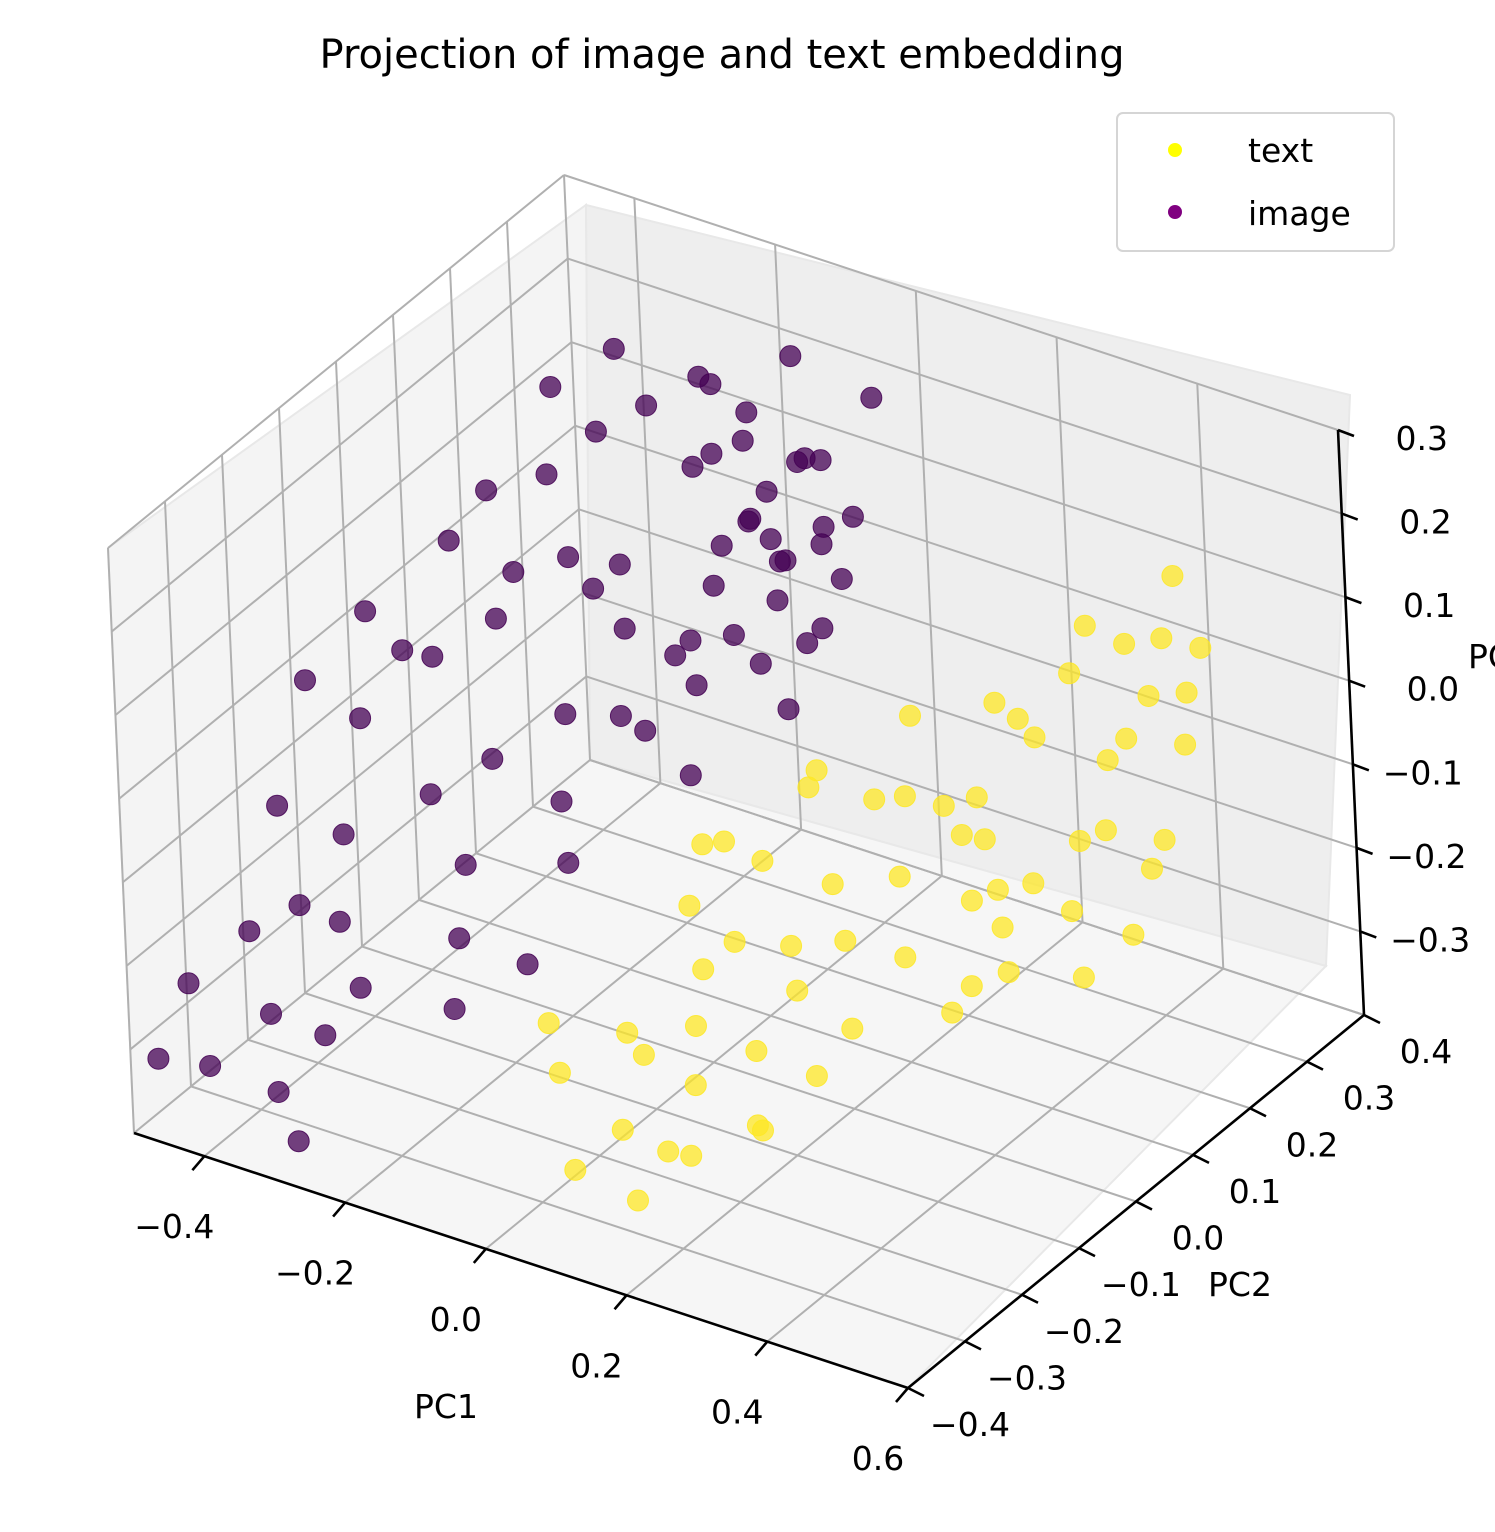  I want to click on x-tick-label: 0.6, so click(878, 1458).